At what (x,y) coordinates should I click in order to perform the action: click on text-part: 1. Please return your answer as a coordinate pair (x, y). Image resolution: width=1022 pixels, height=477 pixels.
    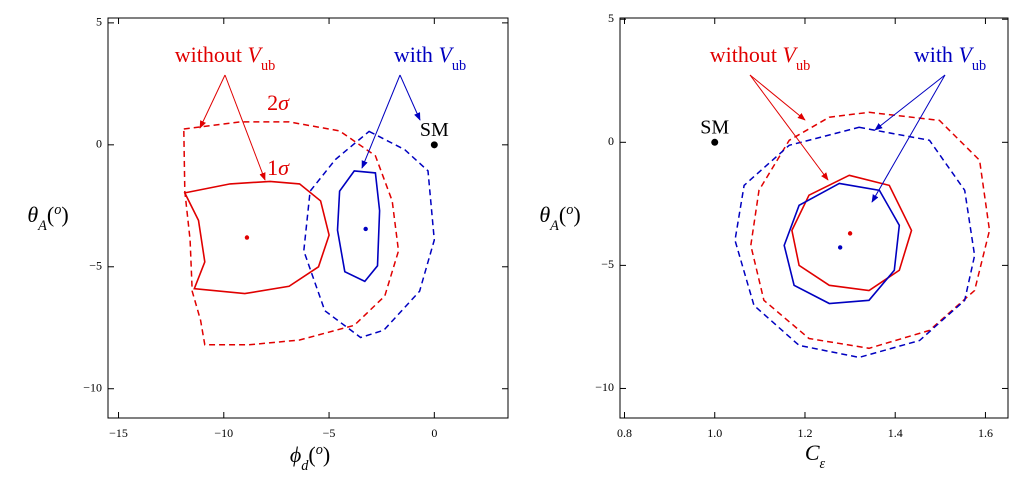
    Looking at the image, I should click on (272, 167).